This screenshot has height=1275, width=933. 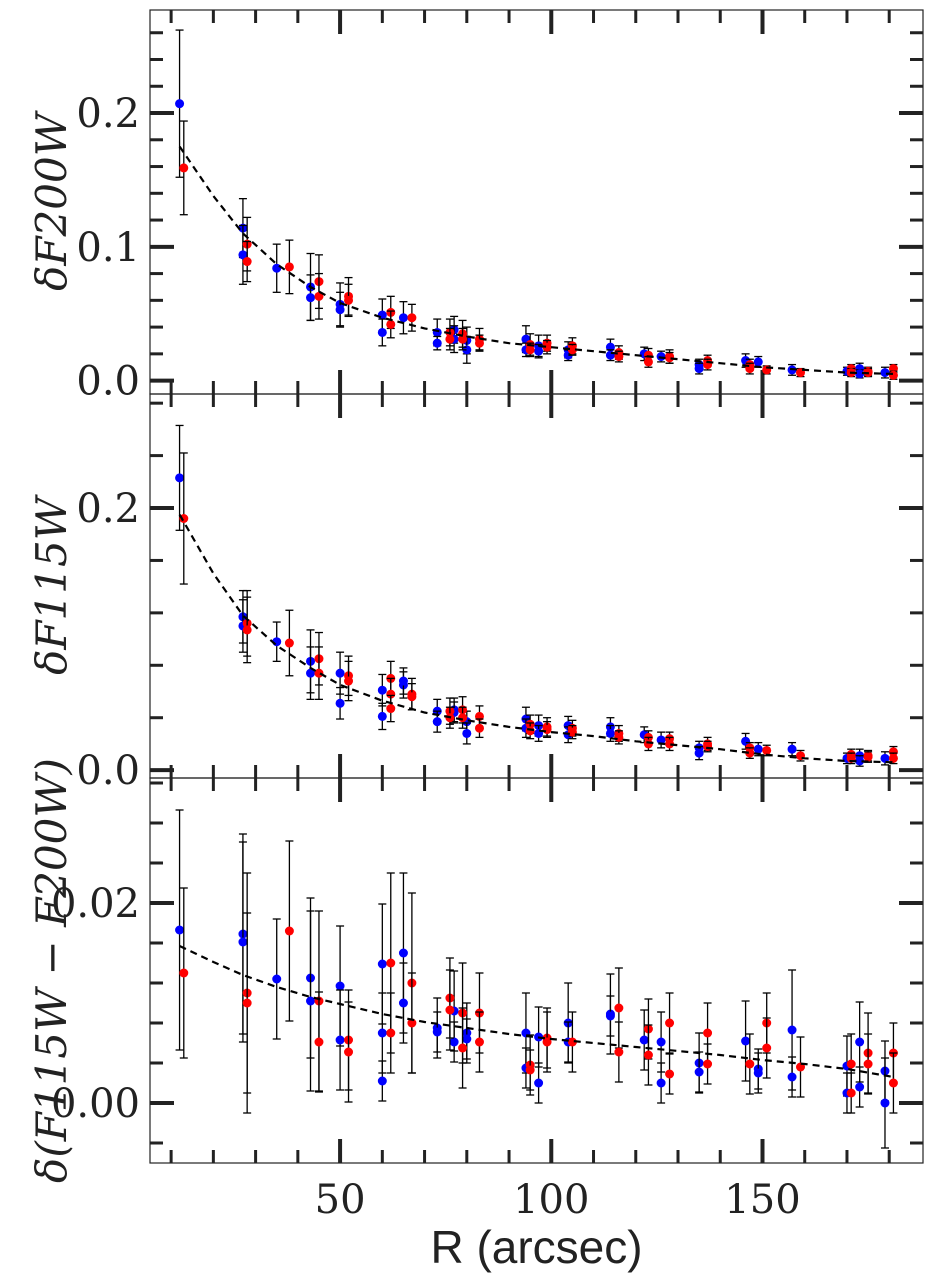 I want to click on y-axis-title: δ(F115W − F200W), so click(x=51, y=970).